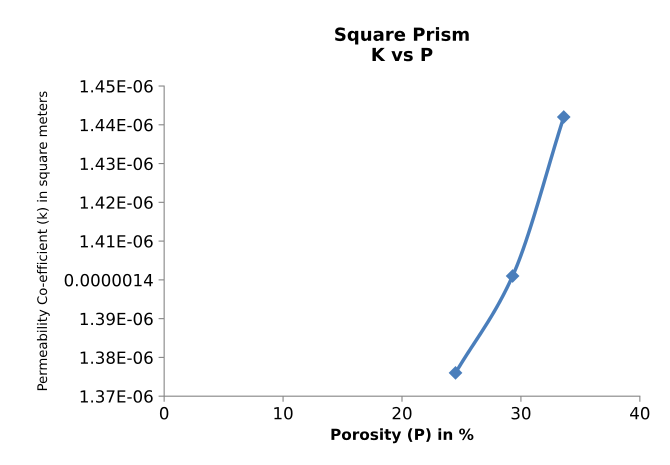 The image size is (670, 465). What do you see at coordinates (164, 413) in the screenshot?
I see `x-tick-label: 0` at bounding box center [164, 413].